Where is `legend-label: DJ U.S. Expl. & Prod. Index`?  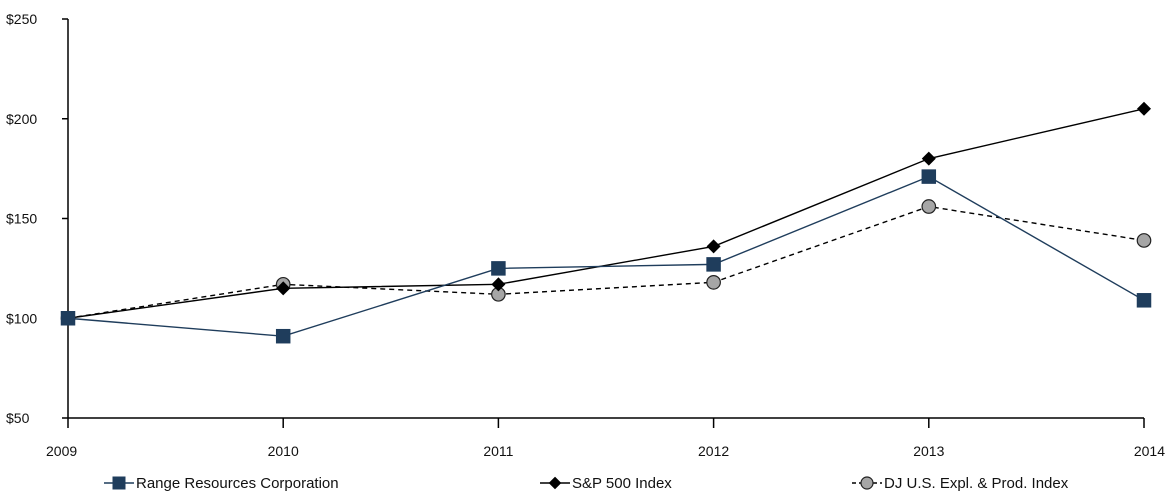 legend-label: DJ U.S. Expl. & Prod. Index is located at coordinates (976, 483).